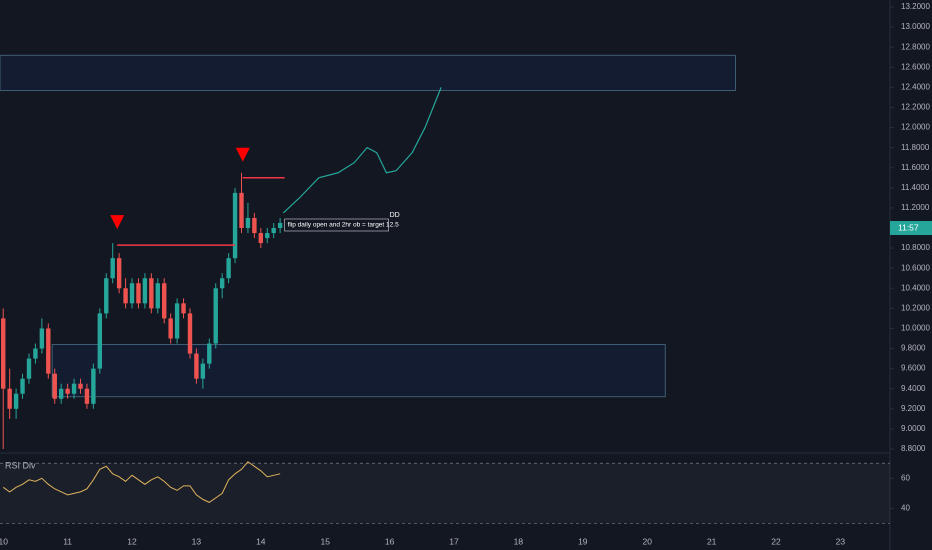  What do you see at coordinates (519, 541) in the screenshot?
I see `x-tick-label: 18` at bounding box center [519, 541].